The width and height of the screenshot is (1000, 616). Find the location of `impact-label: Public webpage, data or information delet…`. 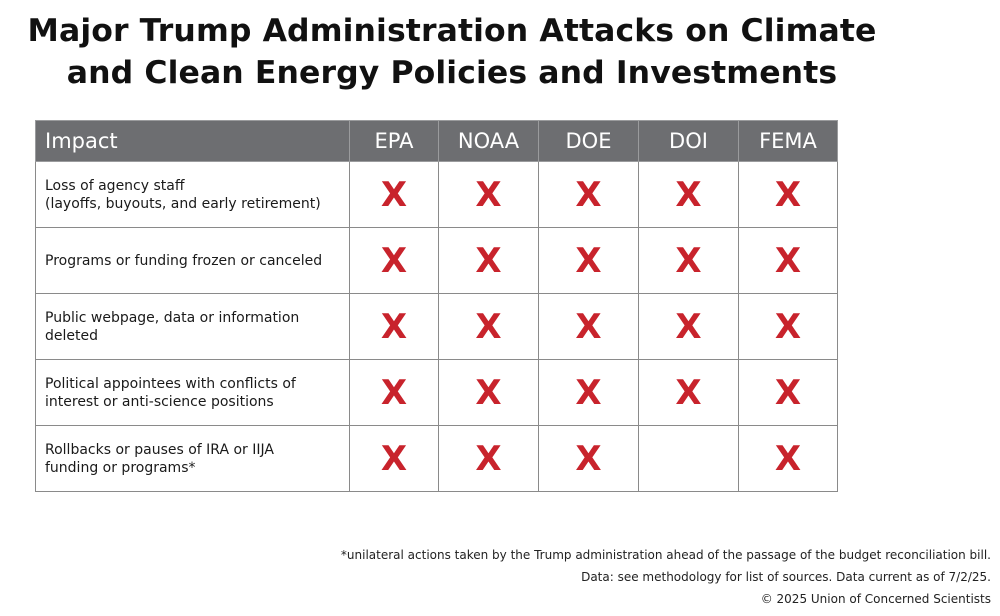

impact-label: Public webpage, data or information delet… is located at coordinates (192, 326).